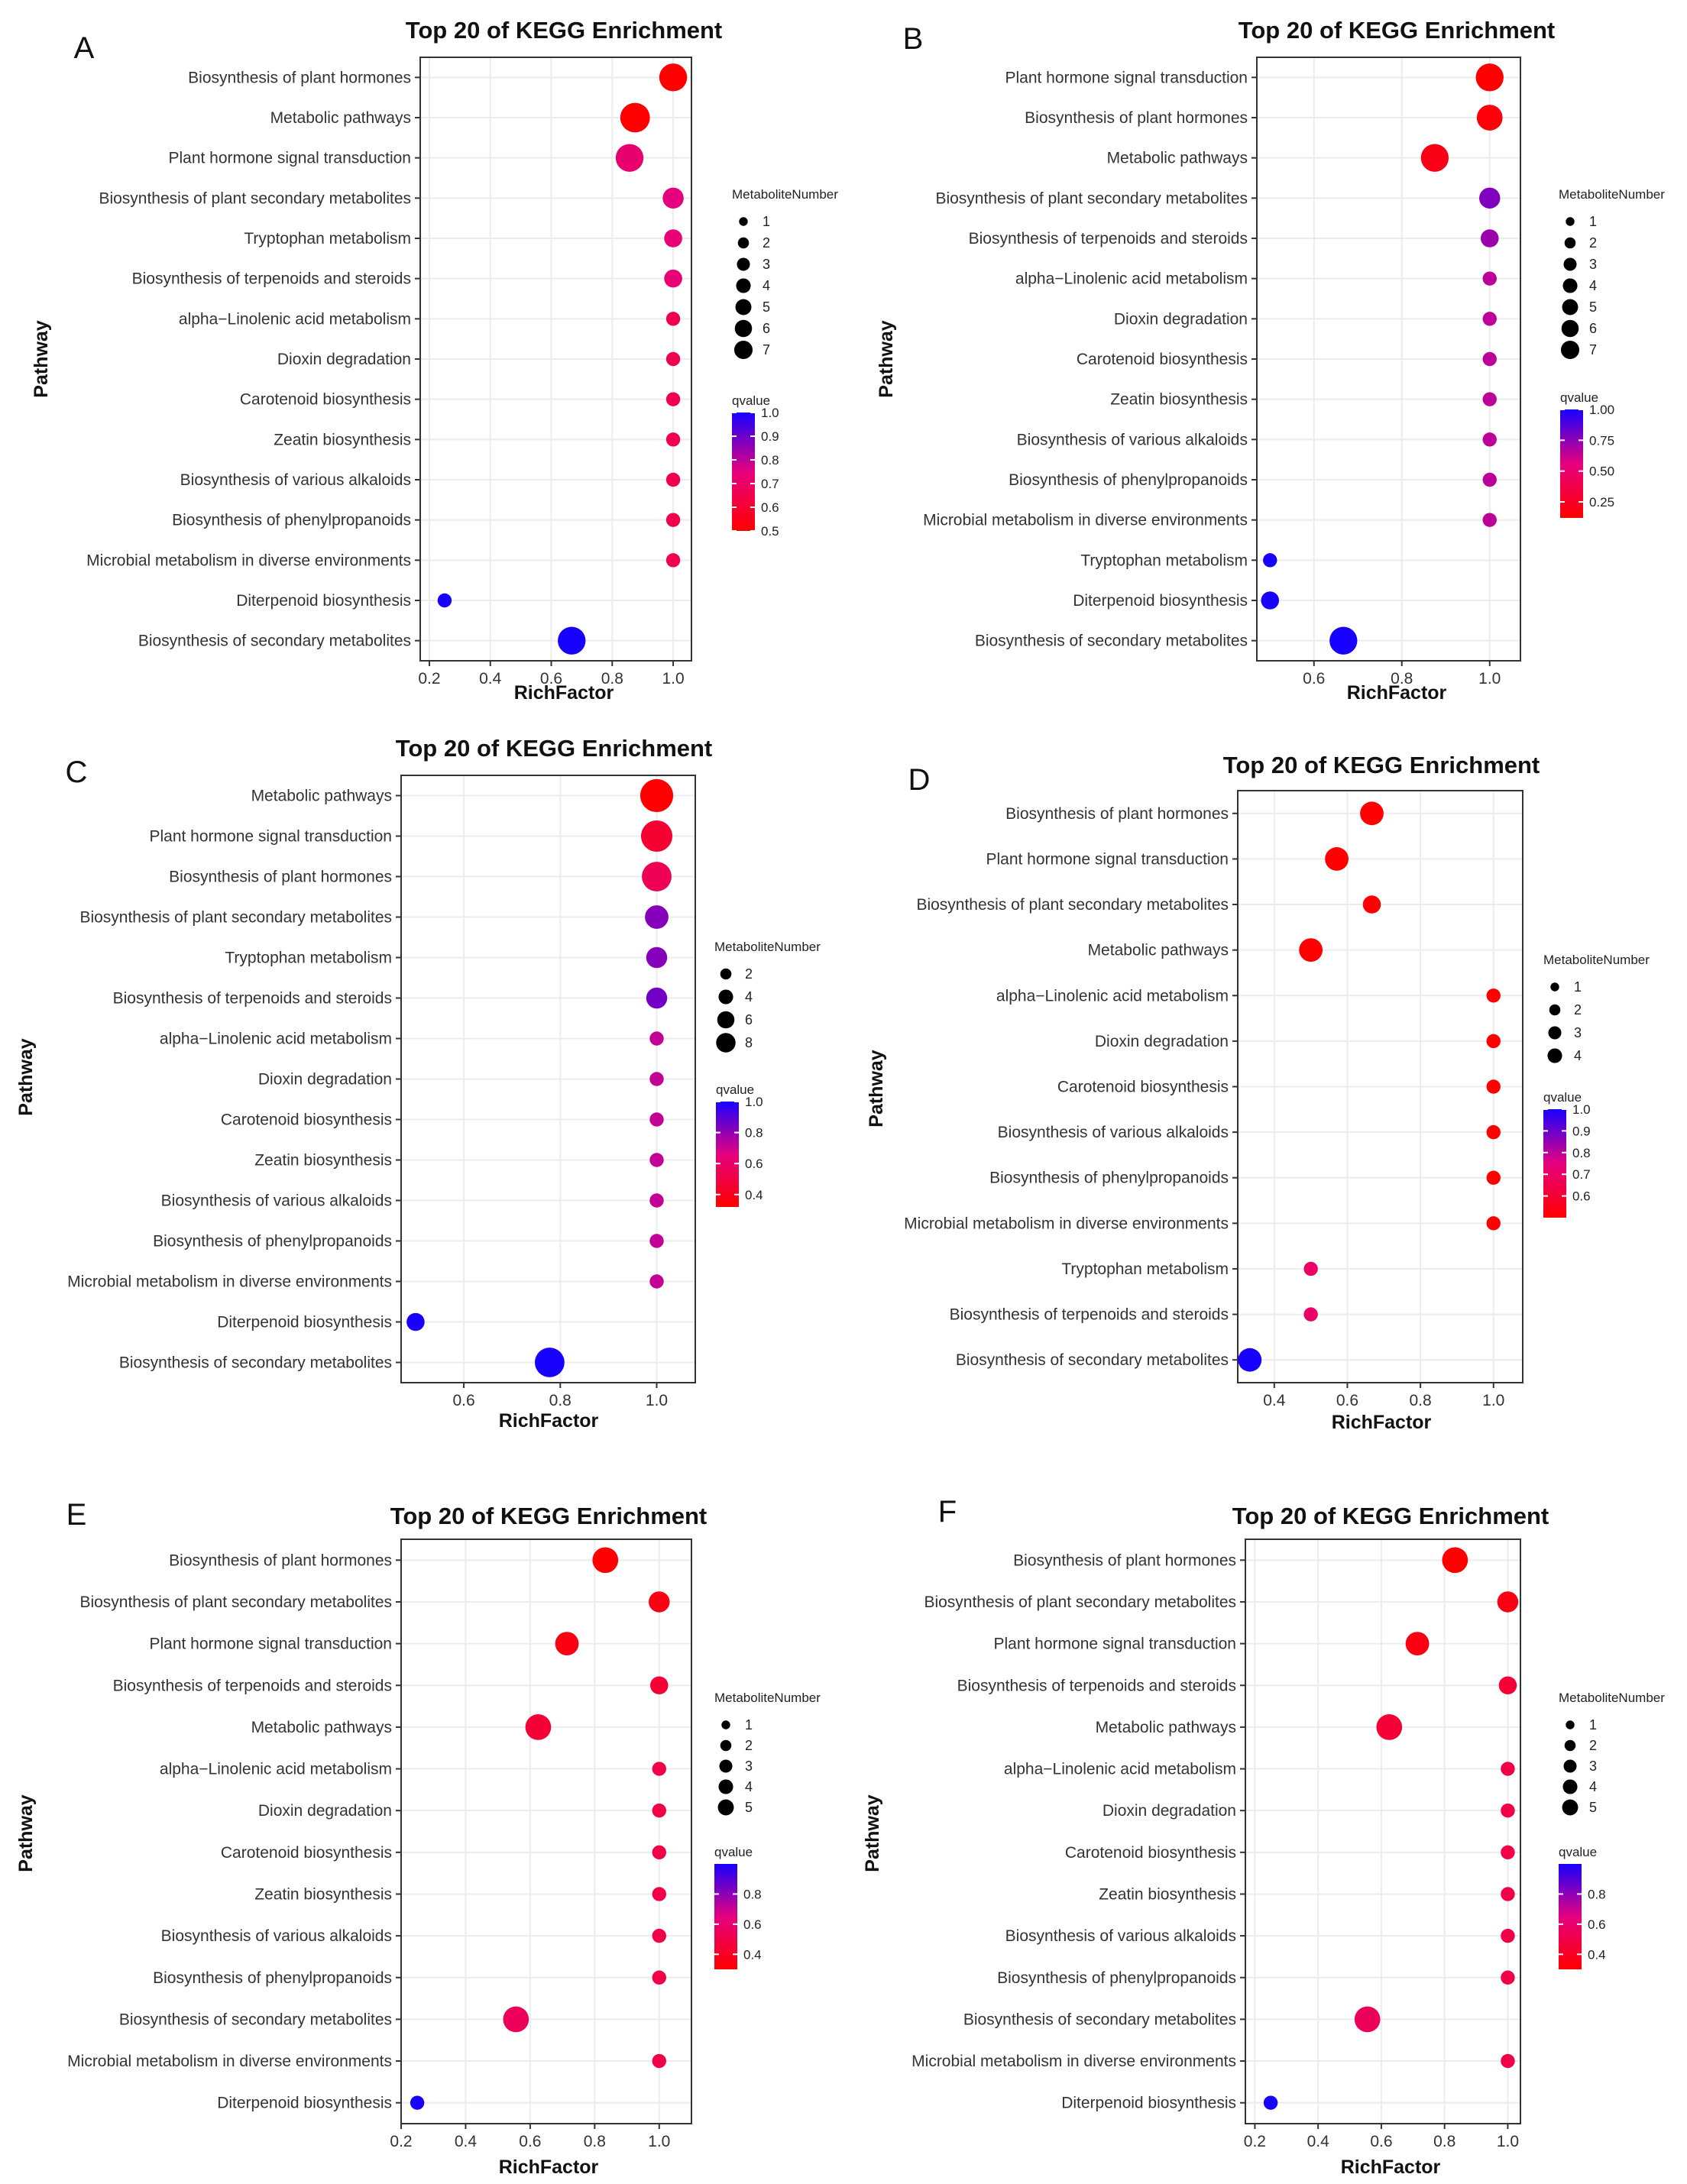 This screenshot has width=1687, height=2184. Describe the element at coordinates (1318, 2142) in the screenshot. I see `x-tick-label: 0.4` at that location.